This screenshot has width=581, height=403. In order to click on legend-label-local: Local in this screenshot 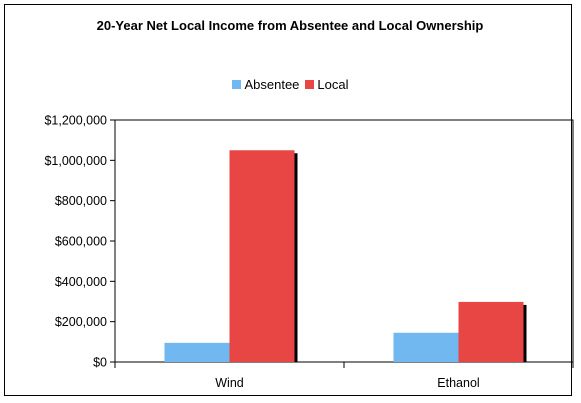, I will do `click(333, 84)`.